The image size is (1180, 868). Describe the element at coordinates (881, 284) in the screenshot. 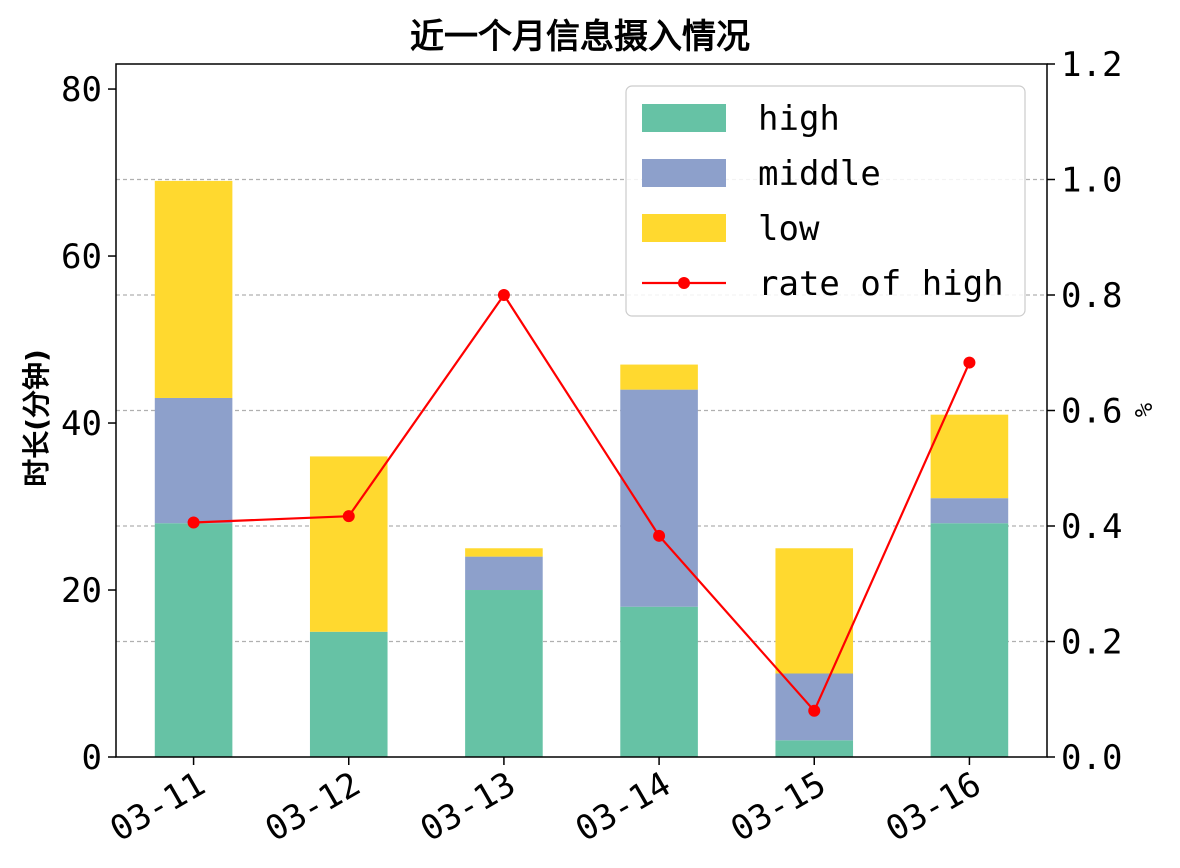

I see `legend-label-rate-of-high: rate of high` at that location.